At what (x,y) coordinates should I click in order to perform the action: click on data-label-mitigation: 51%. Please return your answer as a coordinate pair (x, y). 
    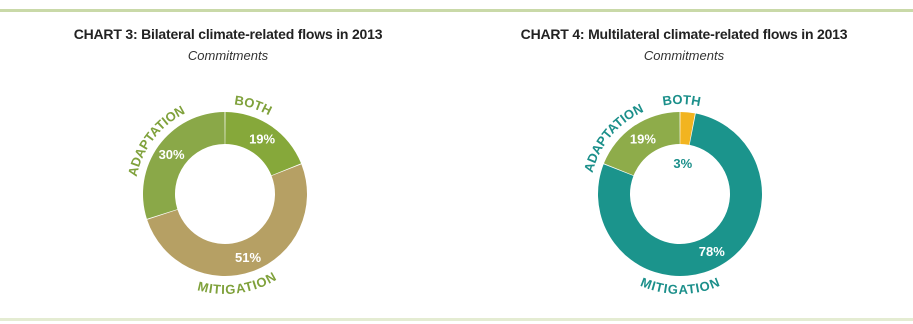
    Looking at the image, I should click on (248, 257).